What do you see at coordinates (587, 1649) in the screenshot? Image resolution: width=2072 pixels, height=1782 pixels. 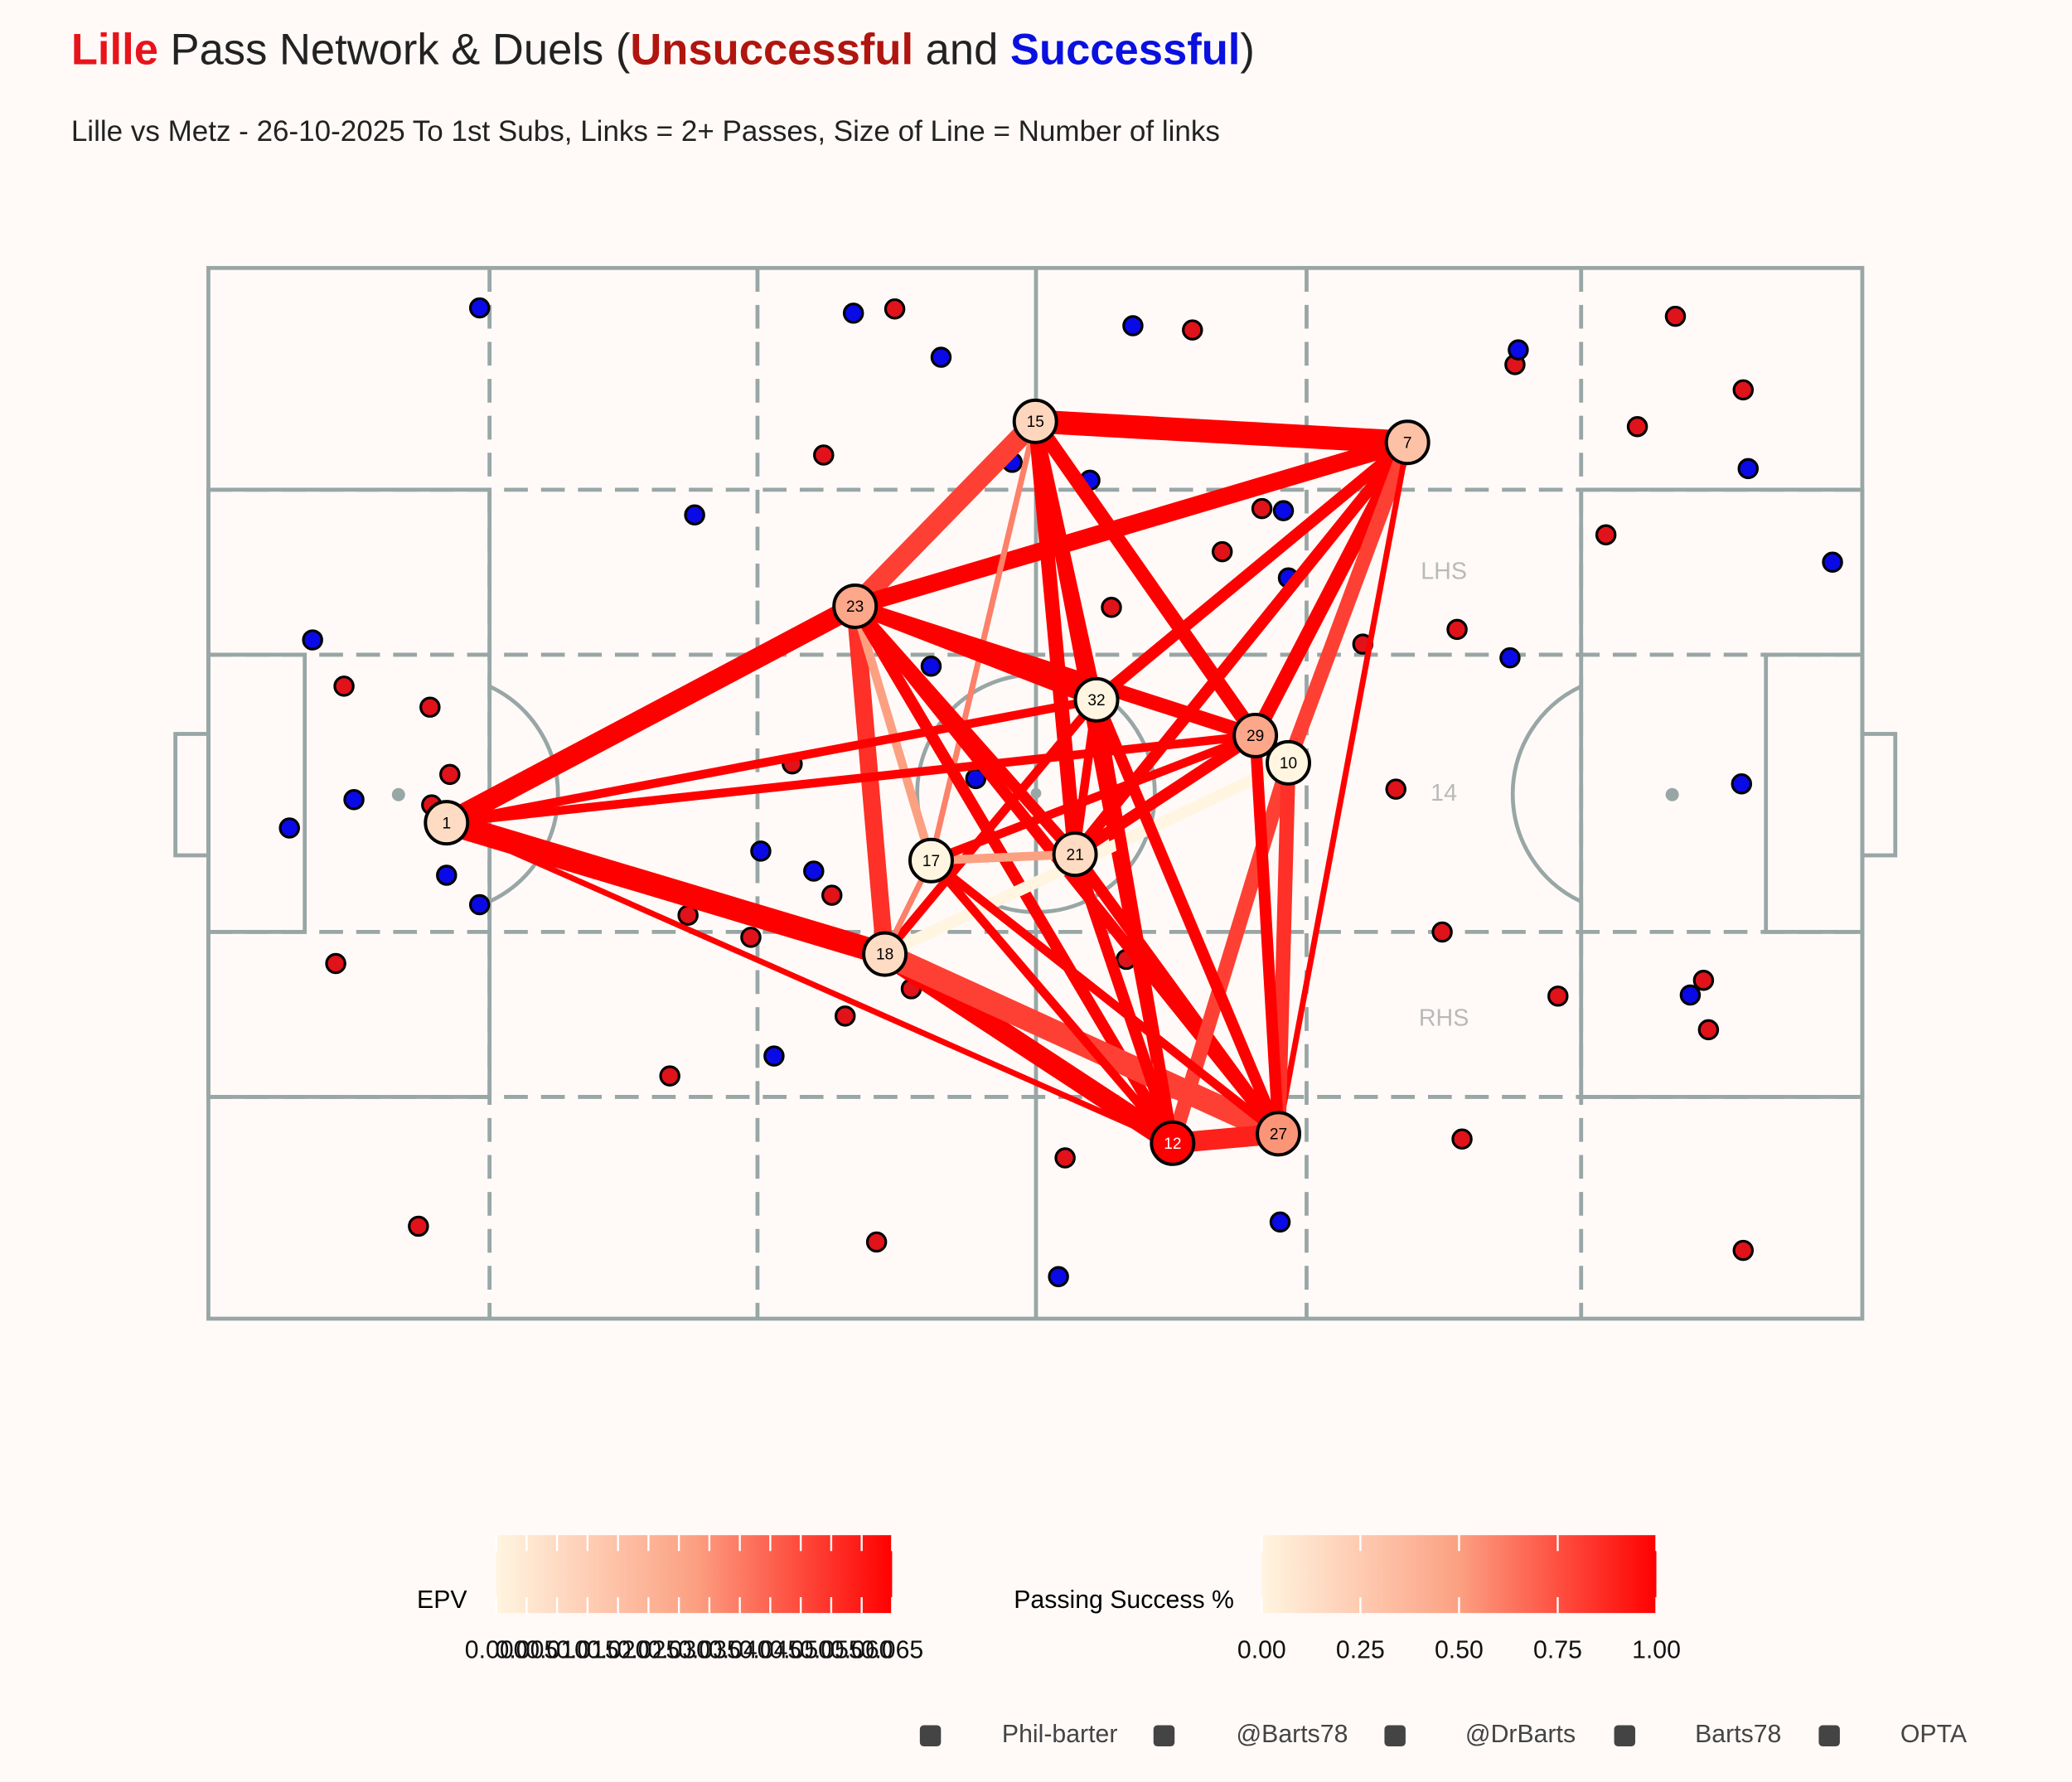 I see `colorbar-label: 0.015` at bounding box center [587, 1649].